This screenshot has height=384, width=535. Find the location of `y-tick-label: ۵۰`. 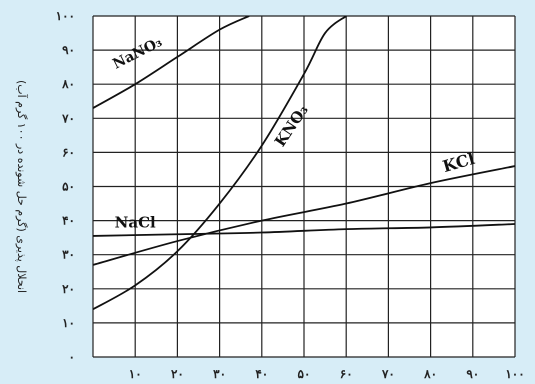

y-tick-label: ۵۰ is located at coordinates (68, 187).